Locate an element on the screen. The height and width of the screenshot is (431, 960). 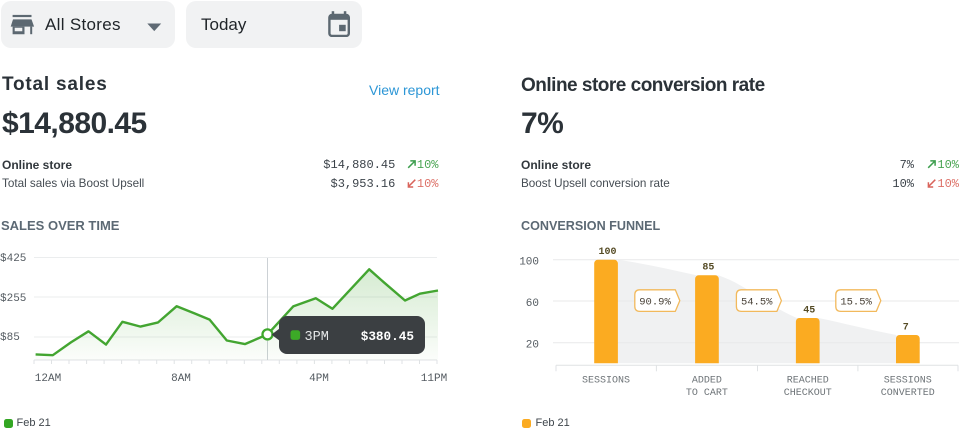
svg-text: $255 is located at coordinates (13, 299).